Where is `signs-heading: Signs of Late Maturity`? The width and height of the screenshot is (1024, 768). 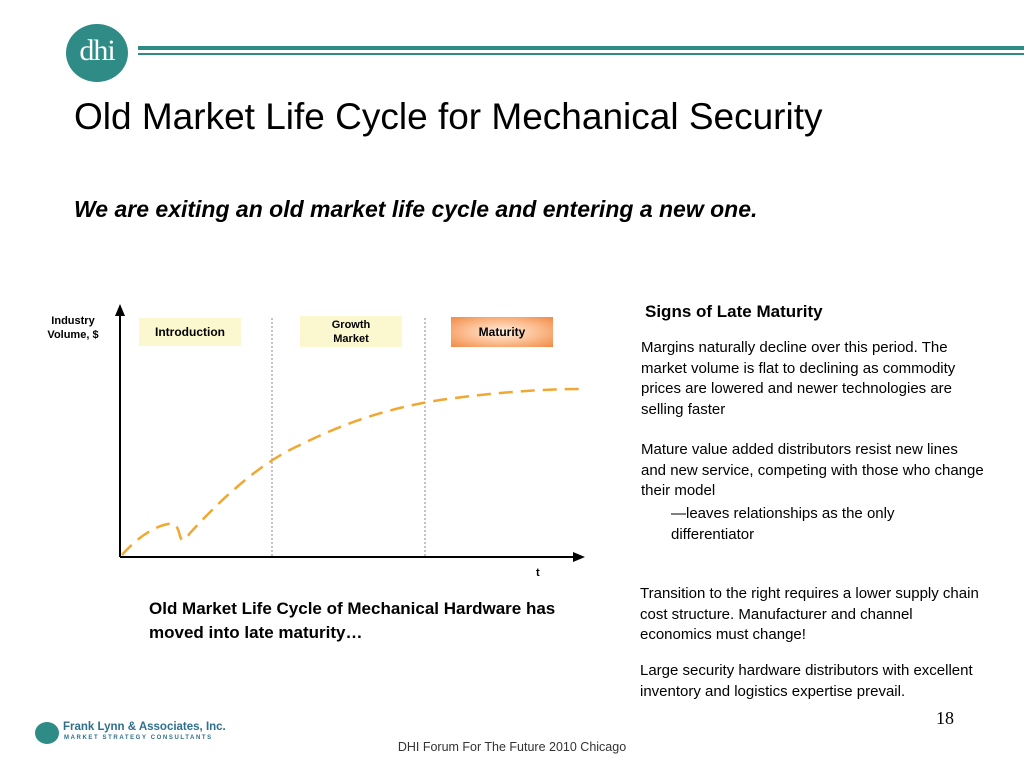
signs-heading: Signs of Late Maturity is located at coordinates (734, 311).